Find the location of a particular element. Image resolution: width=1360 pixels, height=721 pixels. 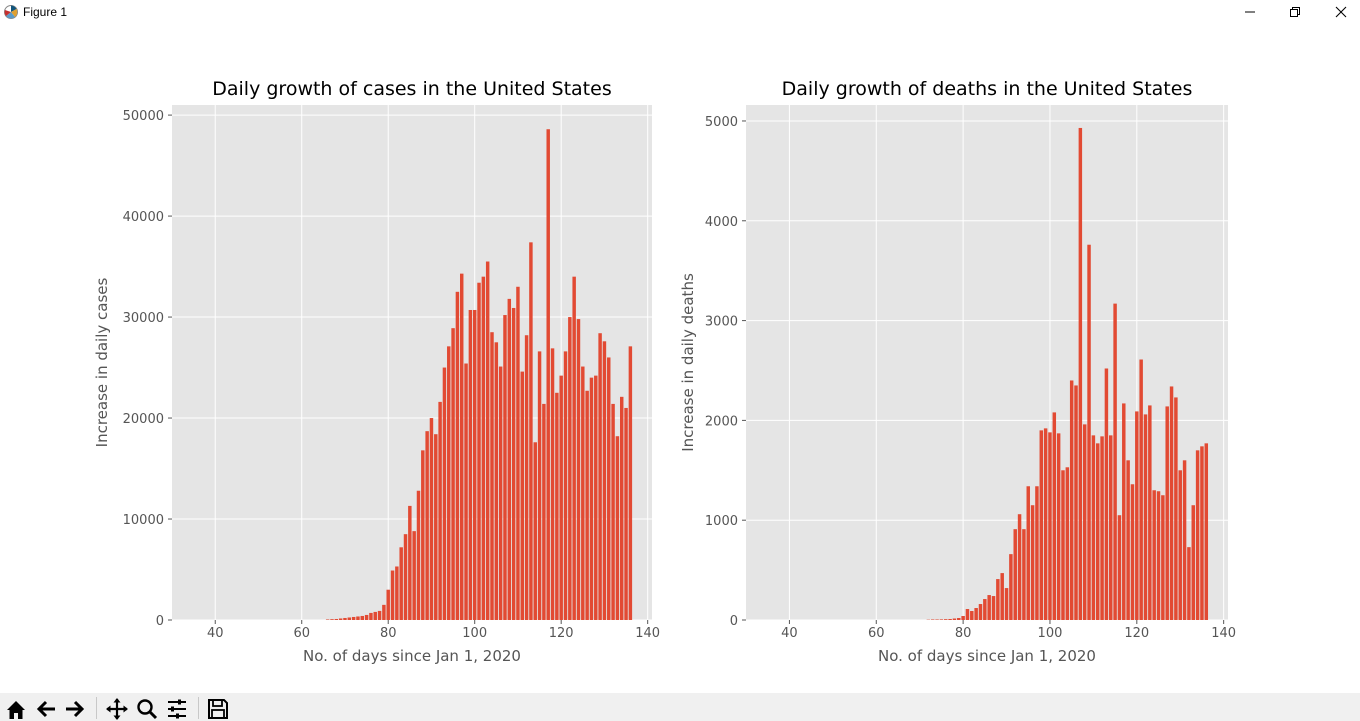

toolbar-separator is located at coordinates (198, 708).